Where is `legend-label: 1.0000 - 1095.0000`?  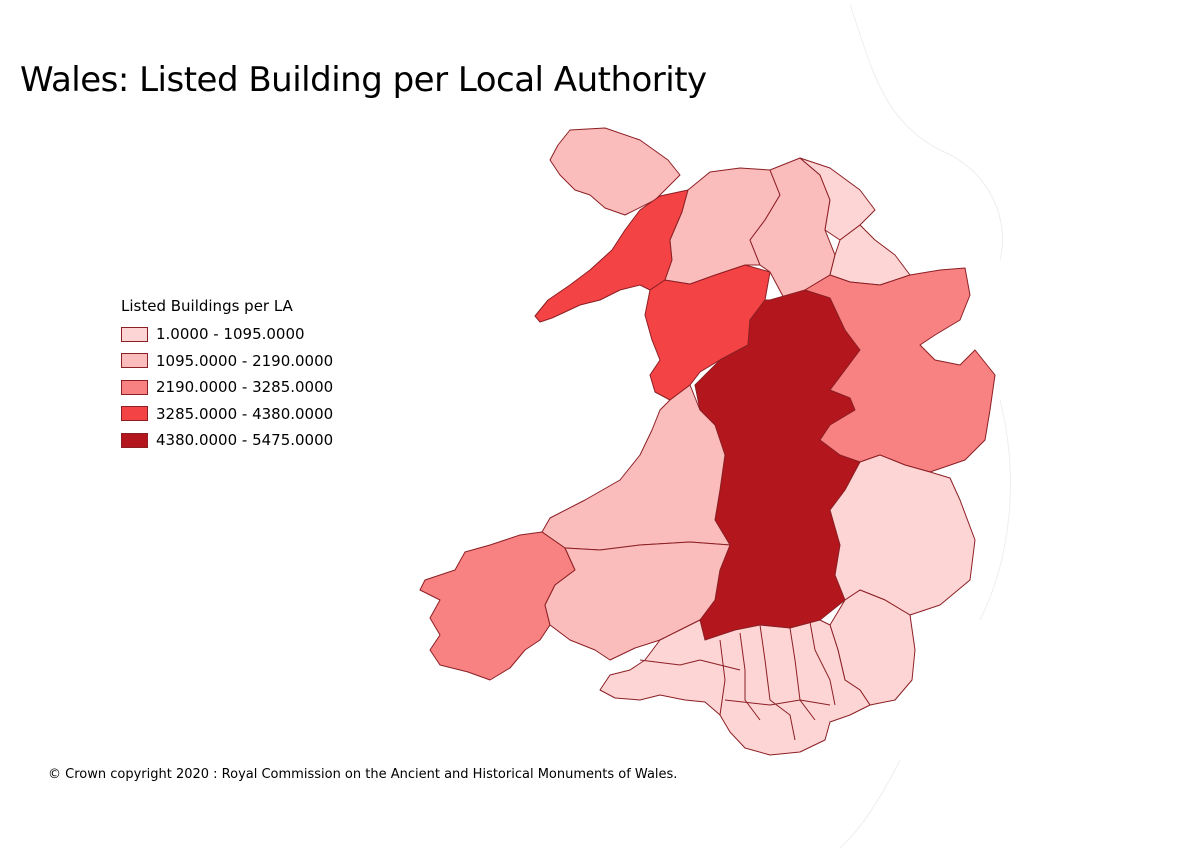 legend-label: 1.0000 - 1095.0000 is located at coordinates (230, 334).